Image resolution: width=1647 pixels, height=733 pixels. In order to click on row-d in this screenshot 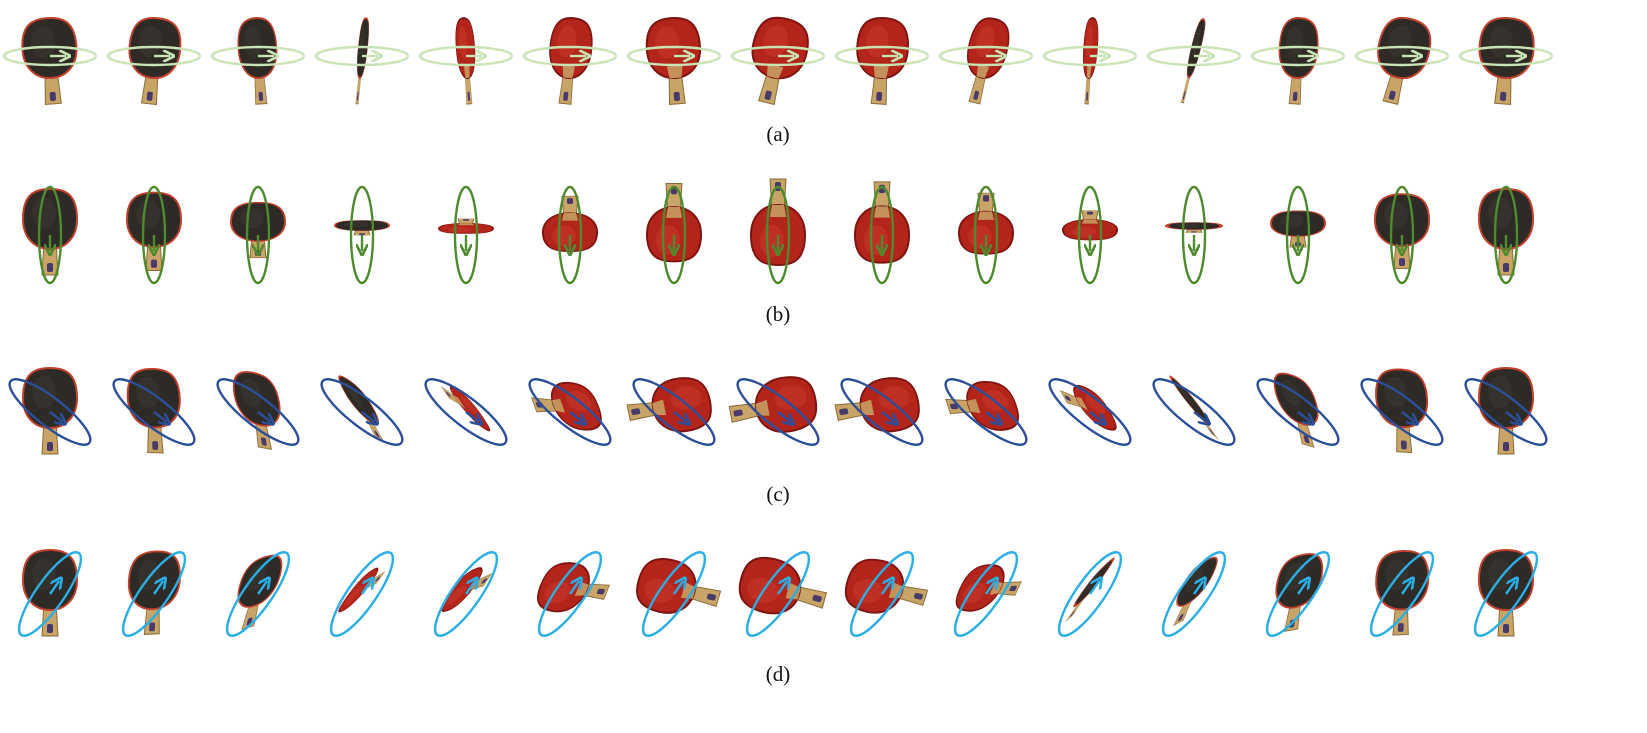, I will do `click(778, 592)`.